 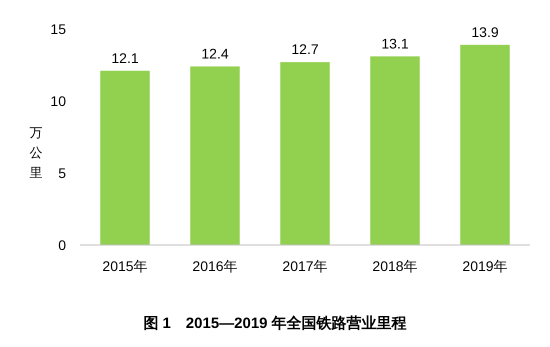 I want to click on data-label: 12.1, so click(x=125, y=58).